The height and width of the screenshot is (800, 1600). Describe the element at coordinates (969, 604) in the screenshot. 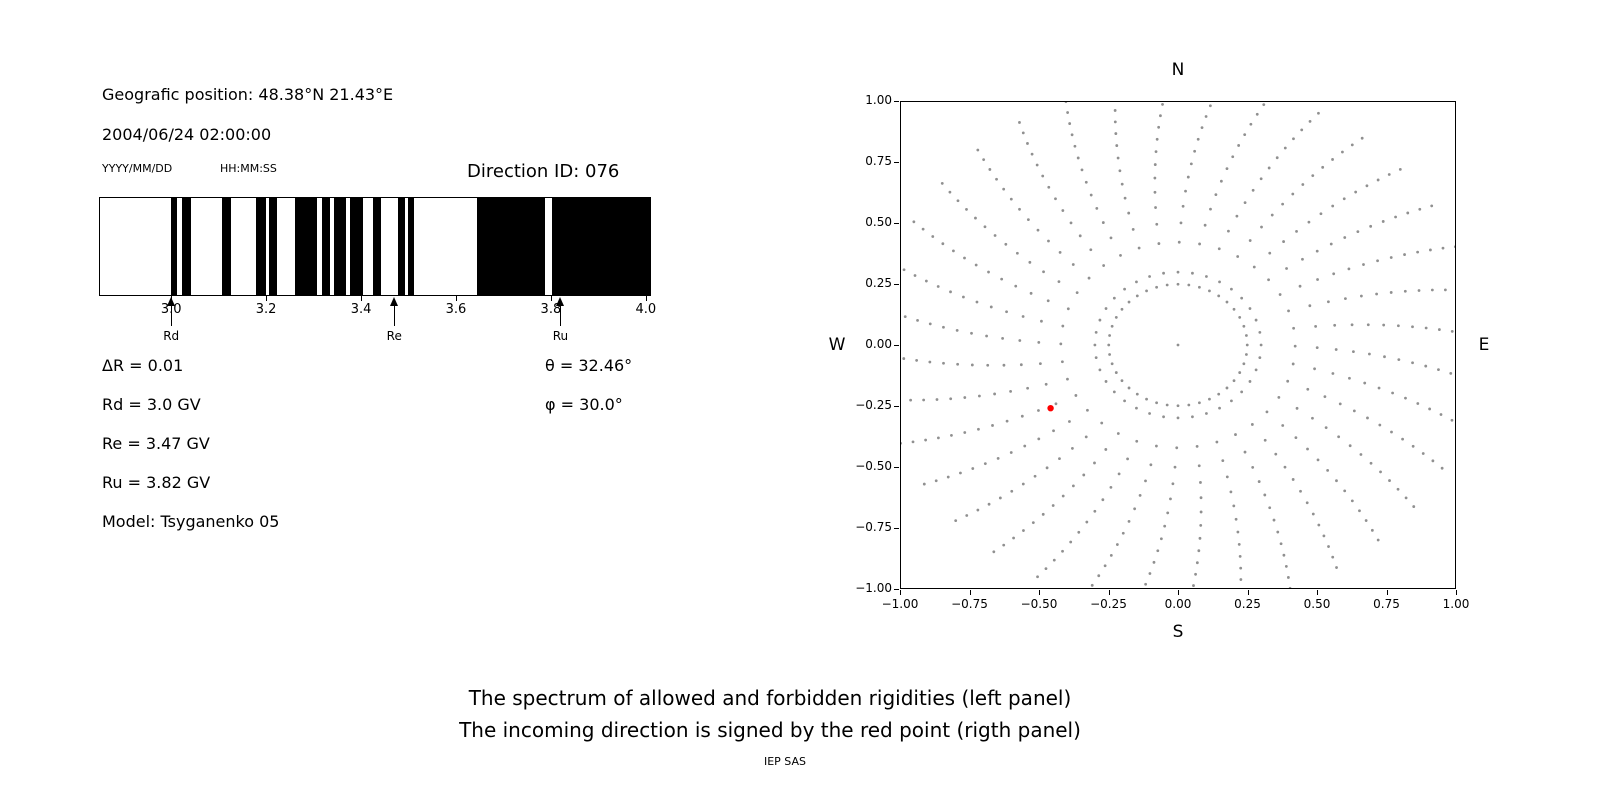

I see `x-tick-label: −0.75` at that location.